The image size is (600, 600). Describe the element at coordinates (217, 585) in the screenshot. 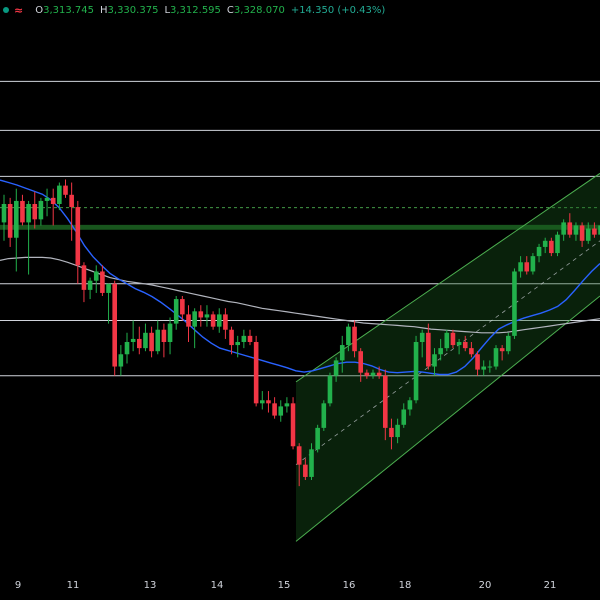

I see `x-tick-label: 14` at that location.